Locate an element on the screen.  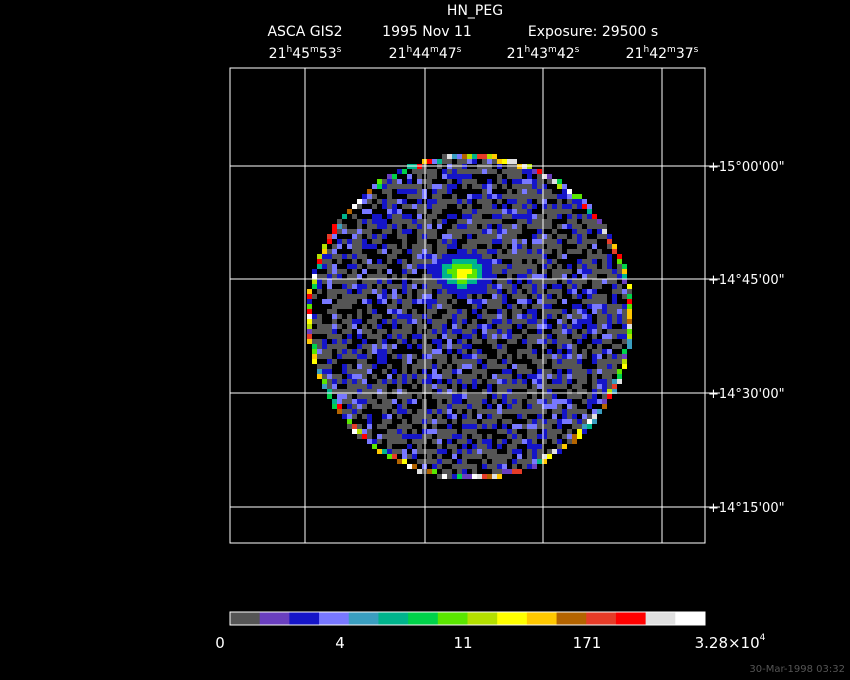
ra-label: 21h44m47s is located at coordinates (425, 53).